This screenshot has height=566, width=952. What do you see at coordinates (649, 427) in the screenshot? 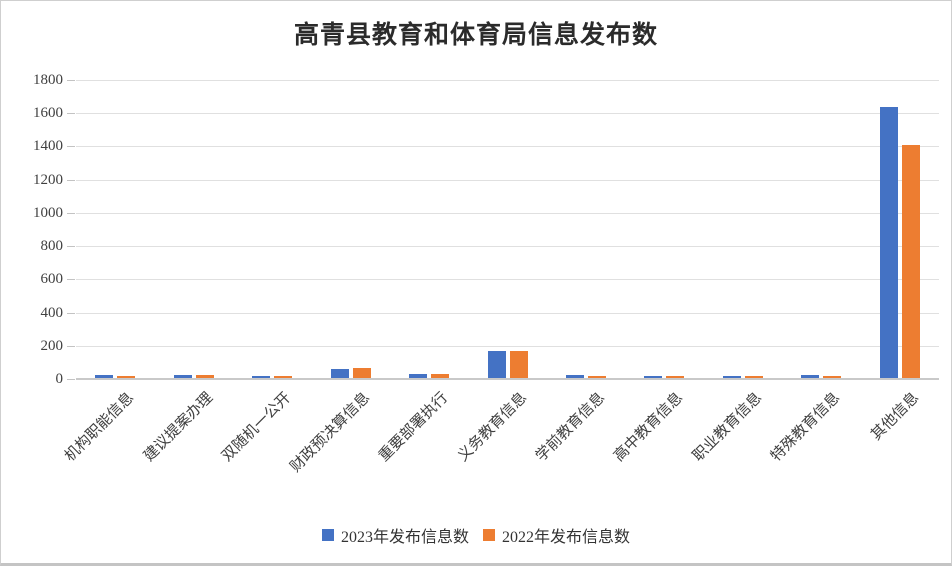
I see `x-axis-label: 高中教育信息` at bounding box center [649, 427].